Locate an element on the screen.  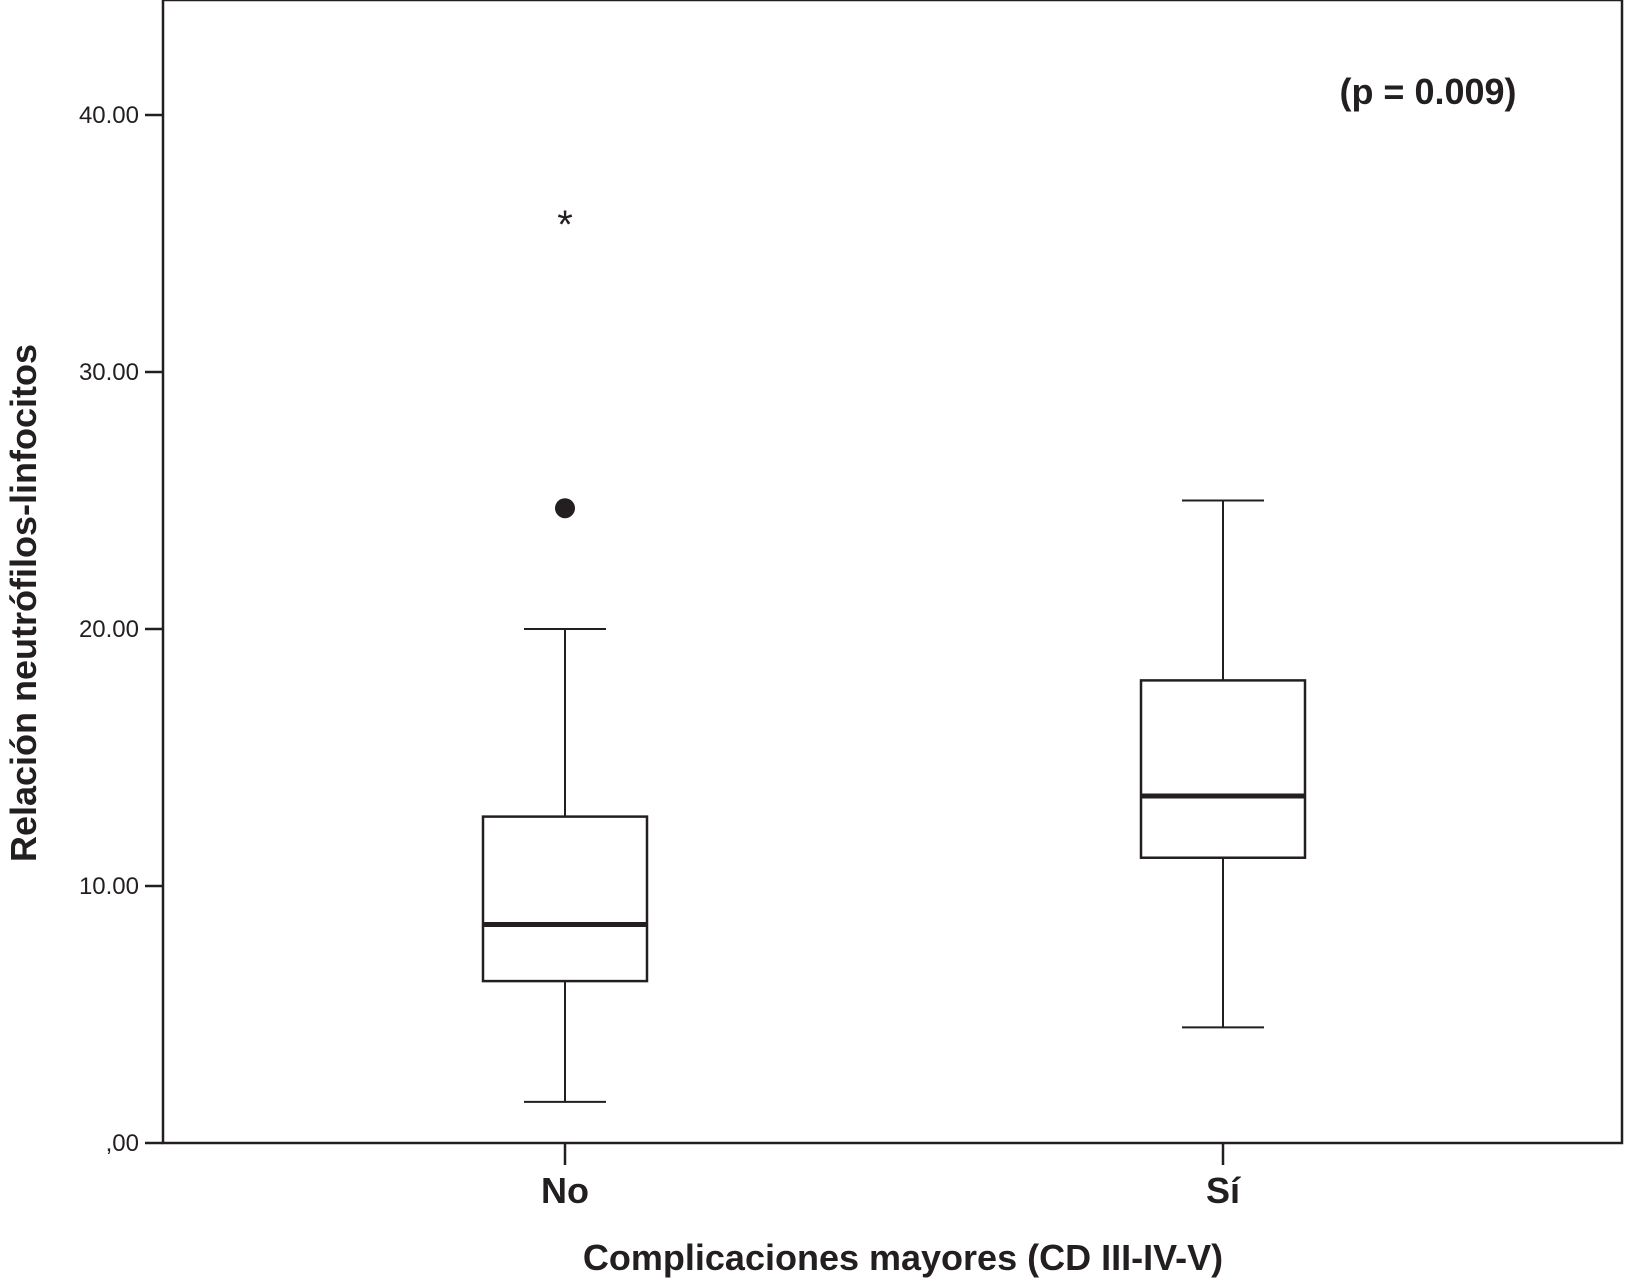
y-tick-label: 10.00 is located at coordinates (109, 886).